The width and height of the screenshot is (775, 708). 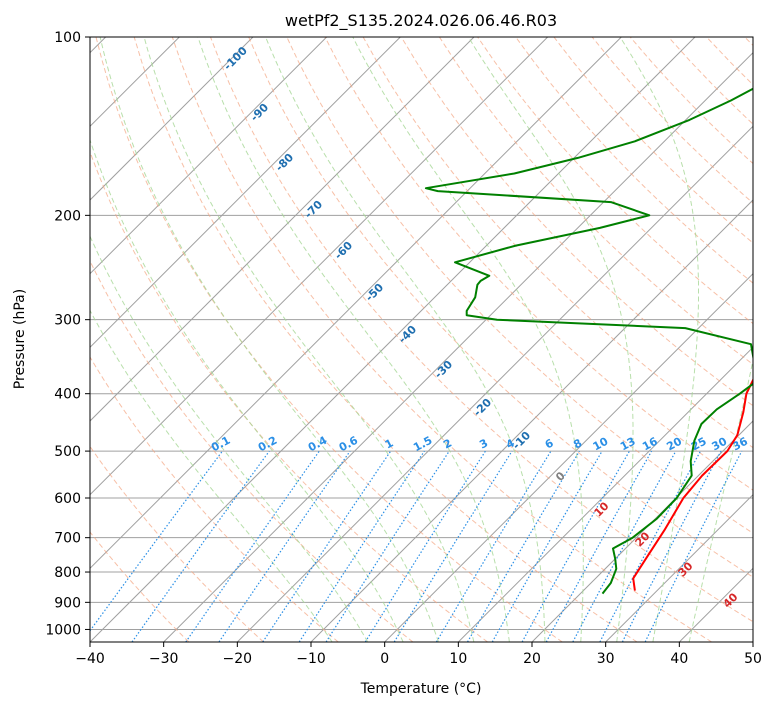 I want to click on x-tick-label: −20, so click(x=238, y=659).